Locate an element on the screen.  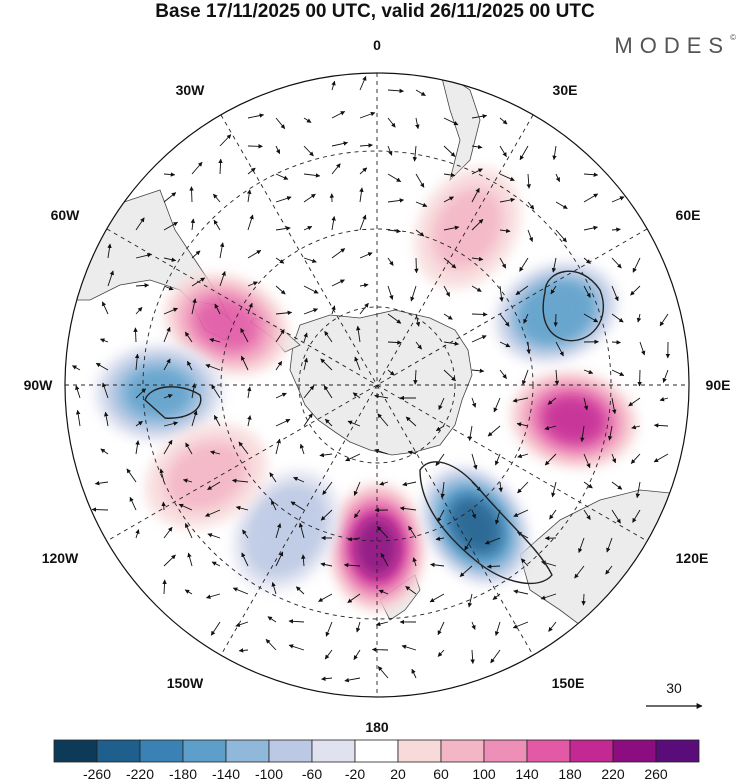
colorbar-tick-label: 180 is located at coordinates (570, 774).